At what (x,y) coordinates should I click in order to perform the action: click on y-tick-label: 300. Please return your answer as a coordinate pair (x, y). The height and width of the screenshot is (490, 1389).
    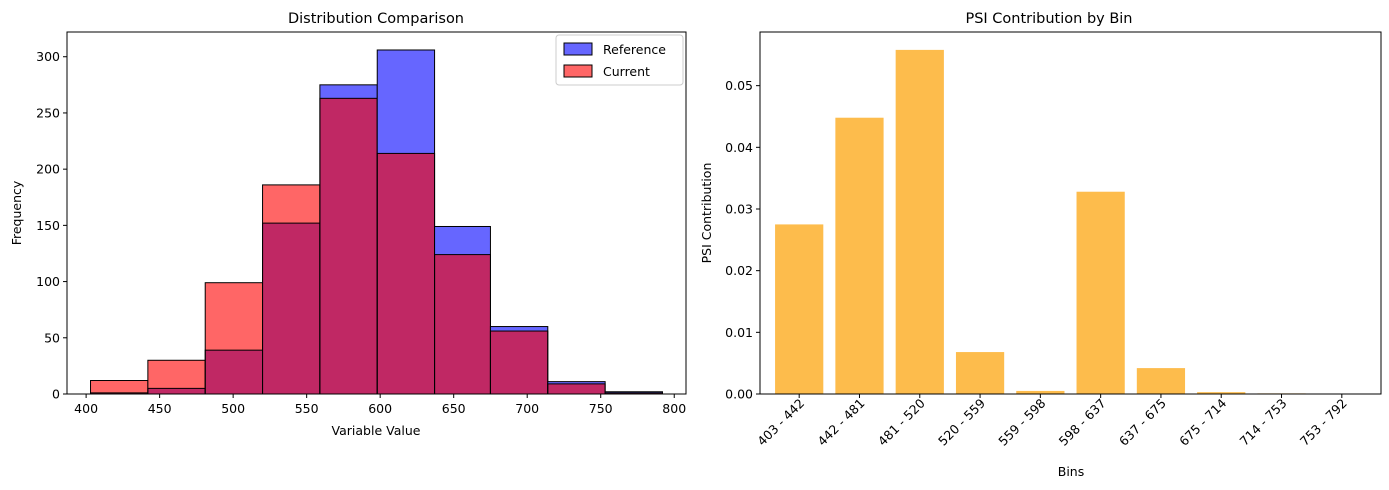
    Looking at the image, I should click on (48, 56).